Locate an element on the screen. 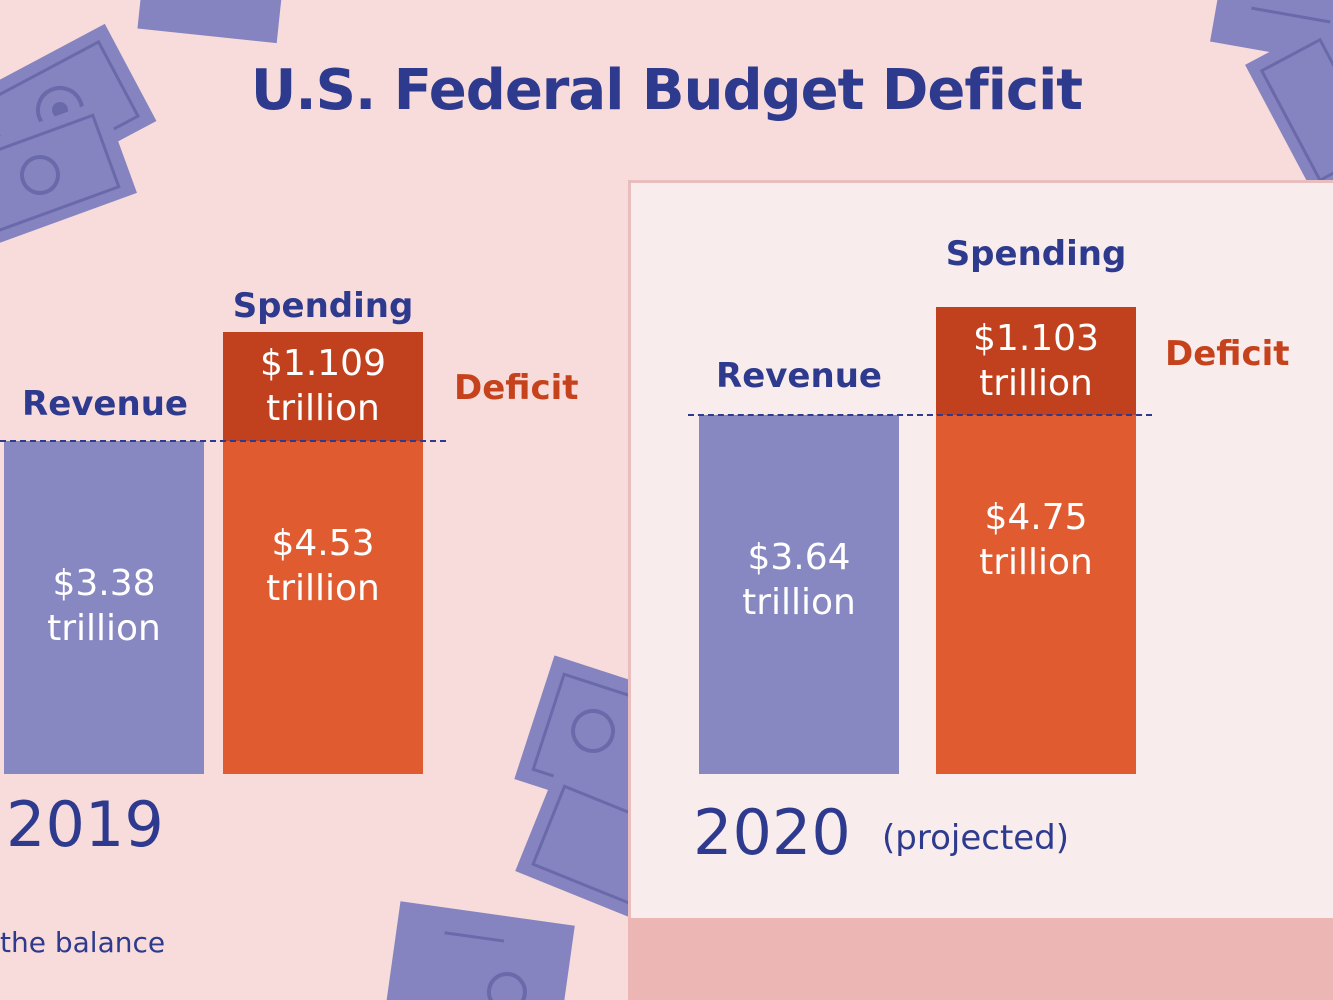 Image resolution: width=1333 pixels, height=1000 pixels. year-label-2020: 2020 is located at coordinates (772, 832).